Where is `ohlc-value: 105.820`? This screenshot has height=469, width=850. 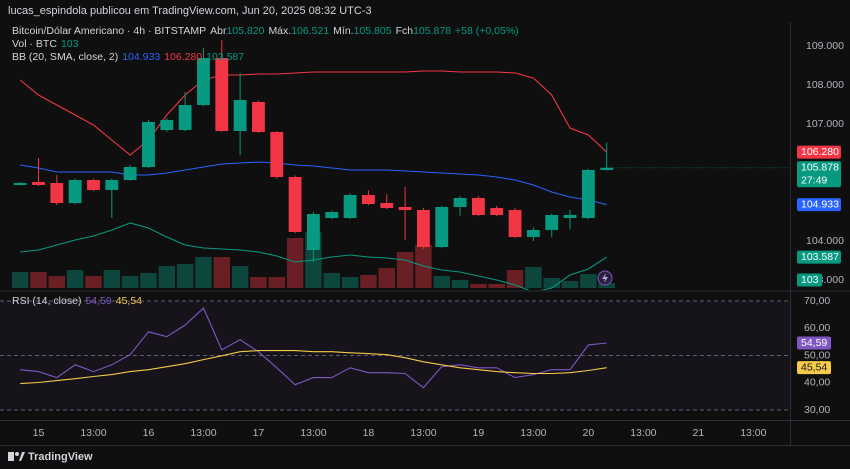
ohlc-value: 105.820 is located at coordinates (245, 31).